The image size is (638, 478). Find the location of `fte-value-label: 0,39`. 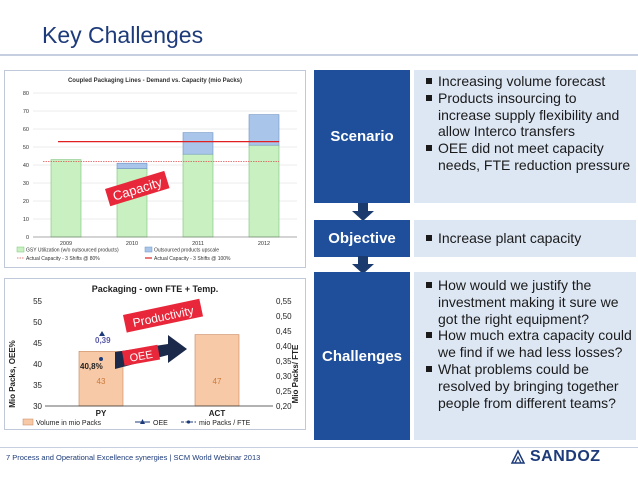

fte-value-label: 0,39 is located at coordinates (103, 340).